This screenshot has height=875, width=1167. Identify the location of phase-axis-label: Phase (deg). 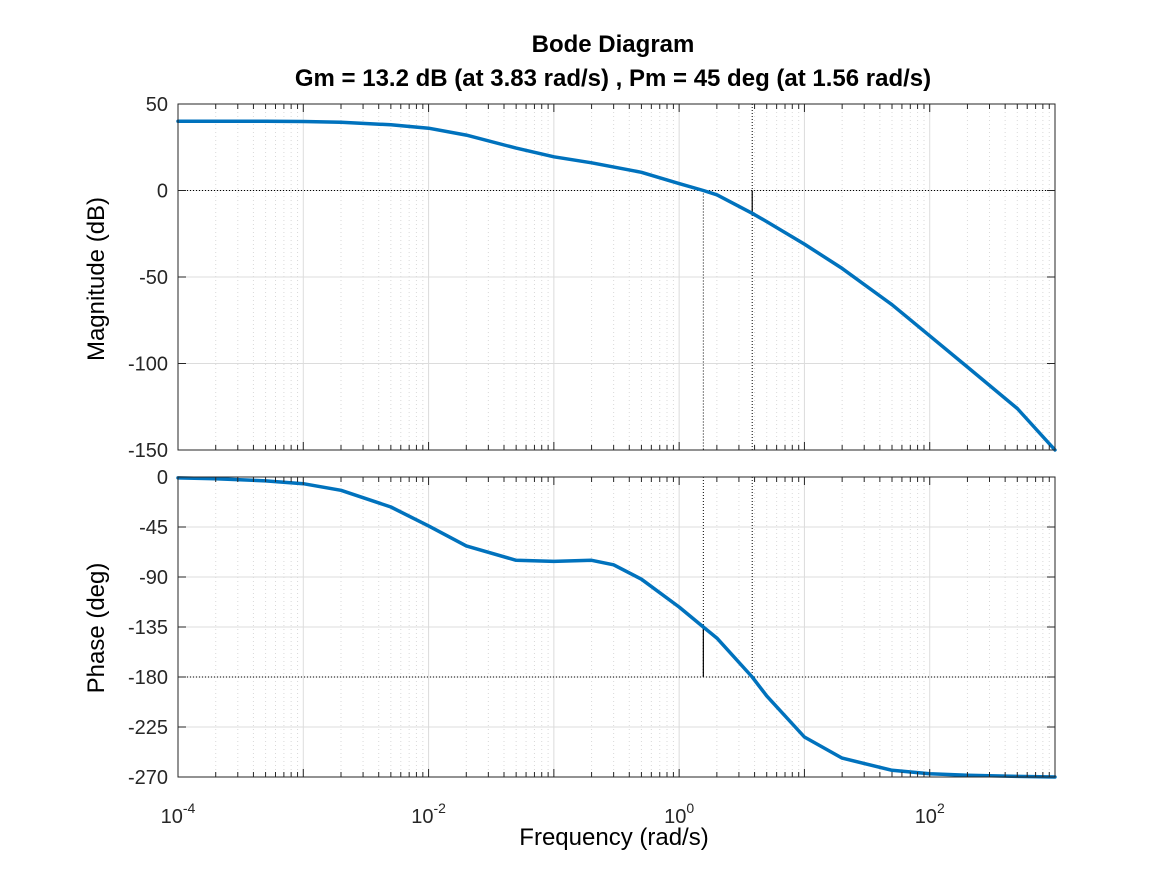
(96, 628).